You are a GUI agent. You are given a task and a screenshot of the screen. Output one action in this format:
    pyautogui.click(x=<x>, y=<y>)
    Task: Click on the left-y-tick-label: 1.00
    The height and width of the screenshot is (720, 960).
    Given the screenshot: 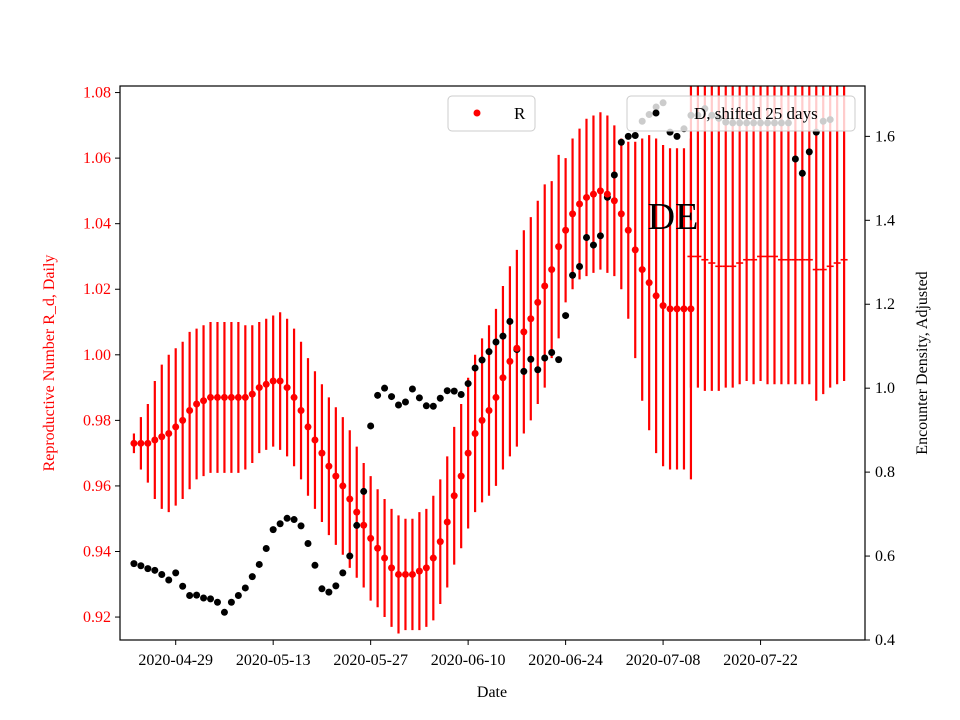 What is the action you would take?
    pyautogui.click(x=97, y=355)
    